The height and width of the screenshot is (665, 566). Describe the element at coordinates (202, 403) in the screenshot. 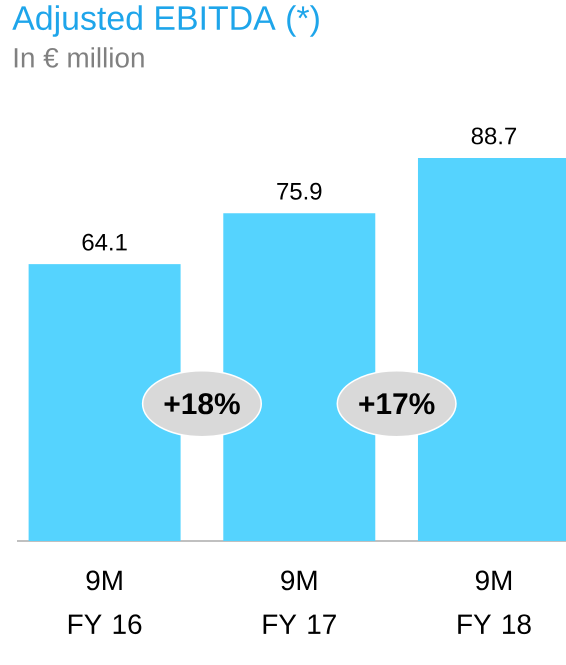

I see `annotation: +18%` at that location.